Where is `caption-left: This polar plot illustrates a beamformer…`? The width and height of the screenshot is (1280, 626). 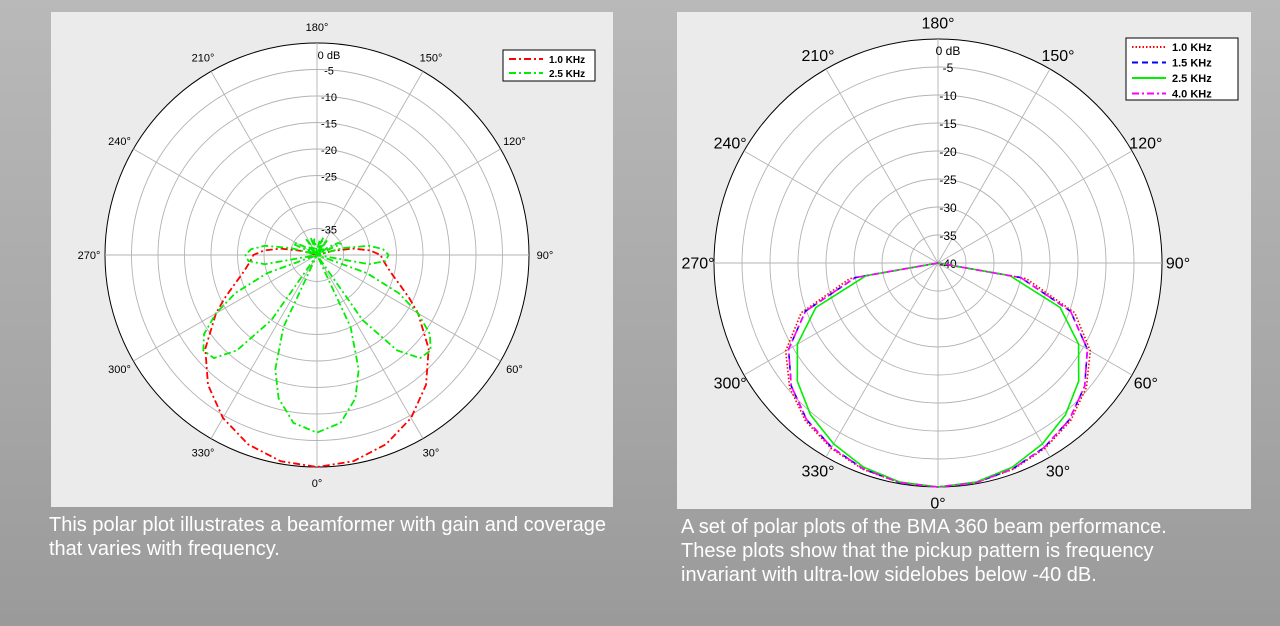 caption-left: This polar plot illustrates a beamformer… is located at coordinates (327, 537).